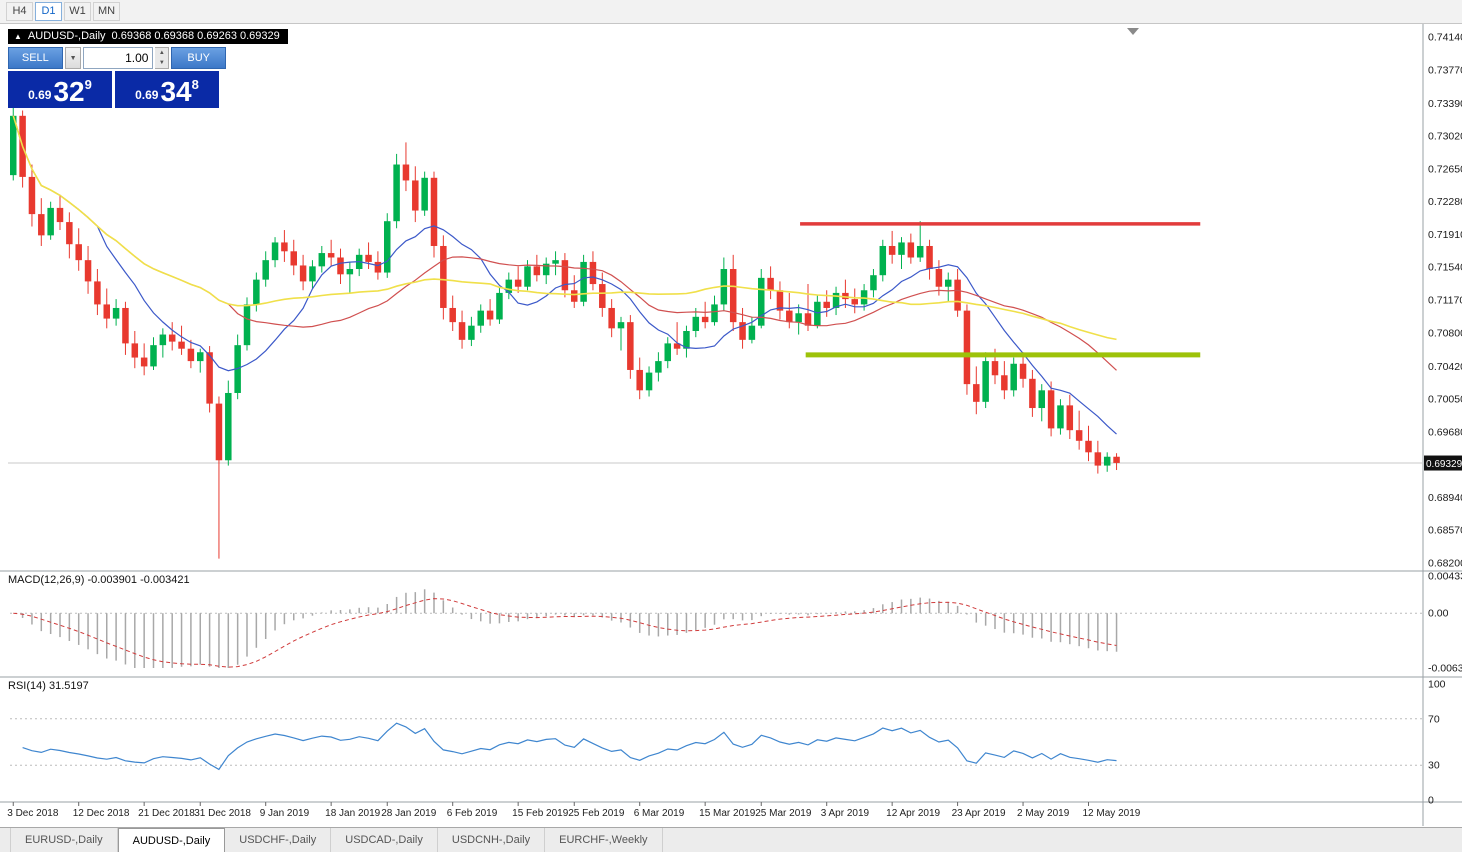 Image resolution: width=1462 pixels, height=852 pixels. I want to click on svg-text: 3 Dec 2018, so click(33, 813).